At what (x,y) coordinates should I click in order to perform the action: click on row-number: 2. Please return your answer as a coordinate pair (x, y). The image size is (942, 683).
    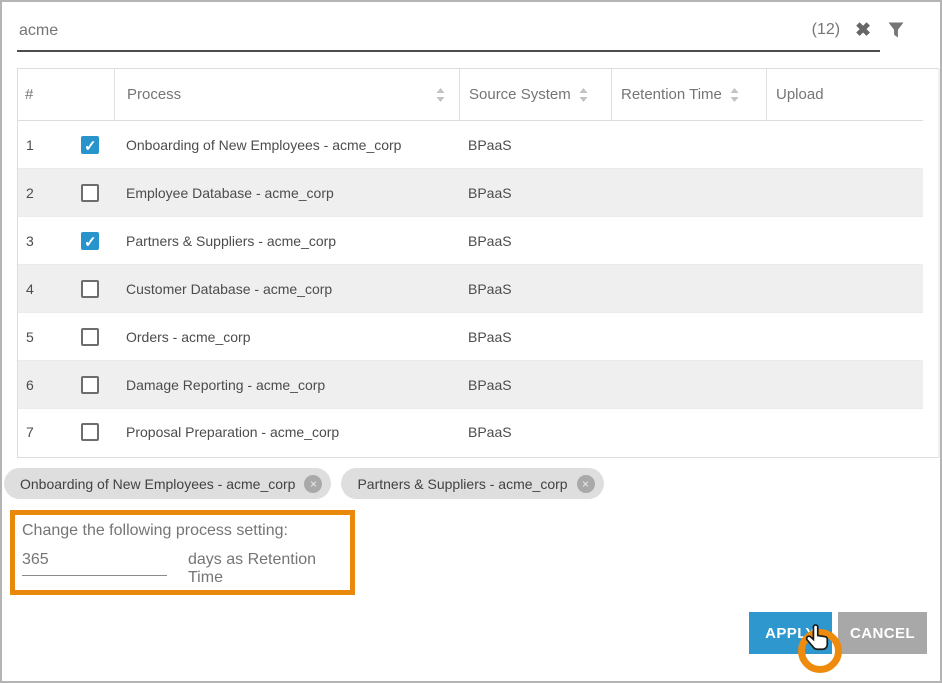
    Looking at the image, I should click on (30, 192).